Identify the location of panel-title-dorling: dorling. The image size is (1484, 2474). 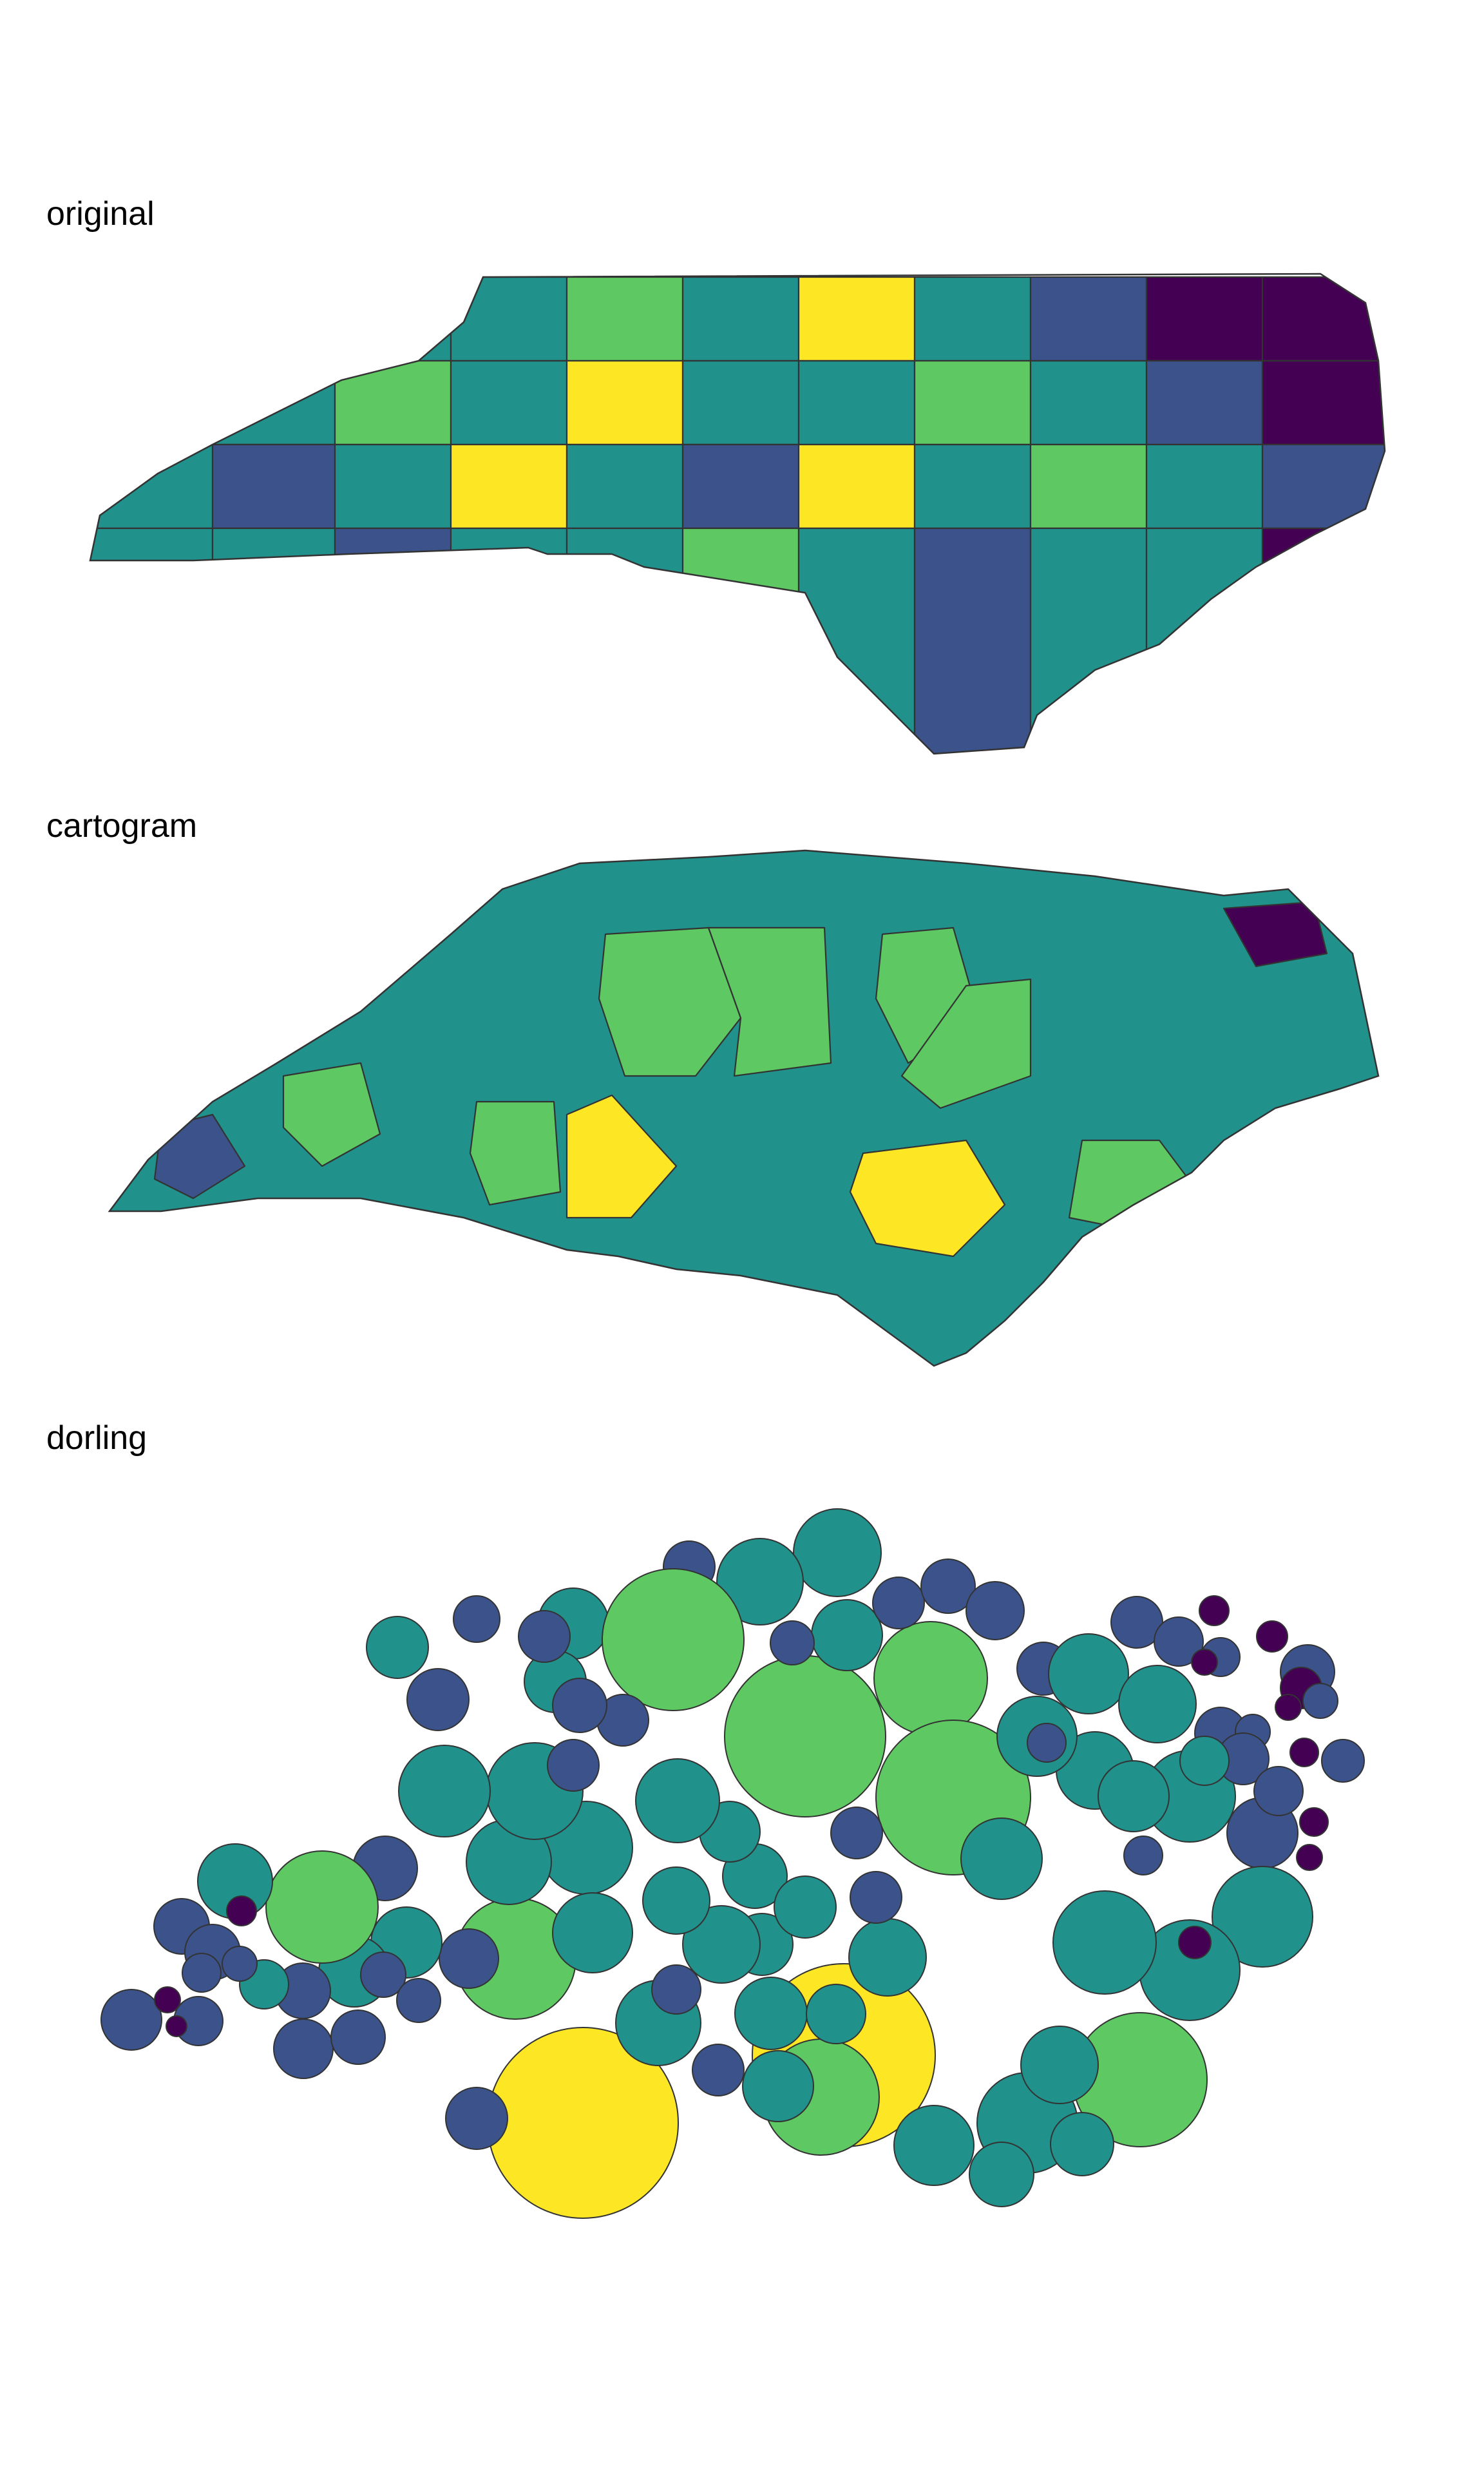
(96, 1438).